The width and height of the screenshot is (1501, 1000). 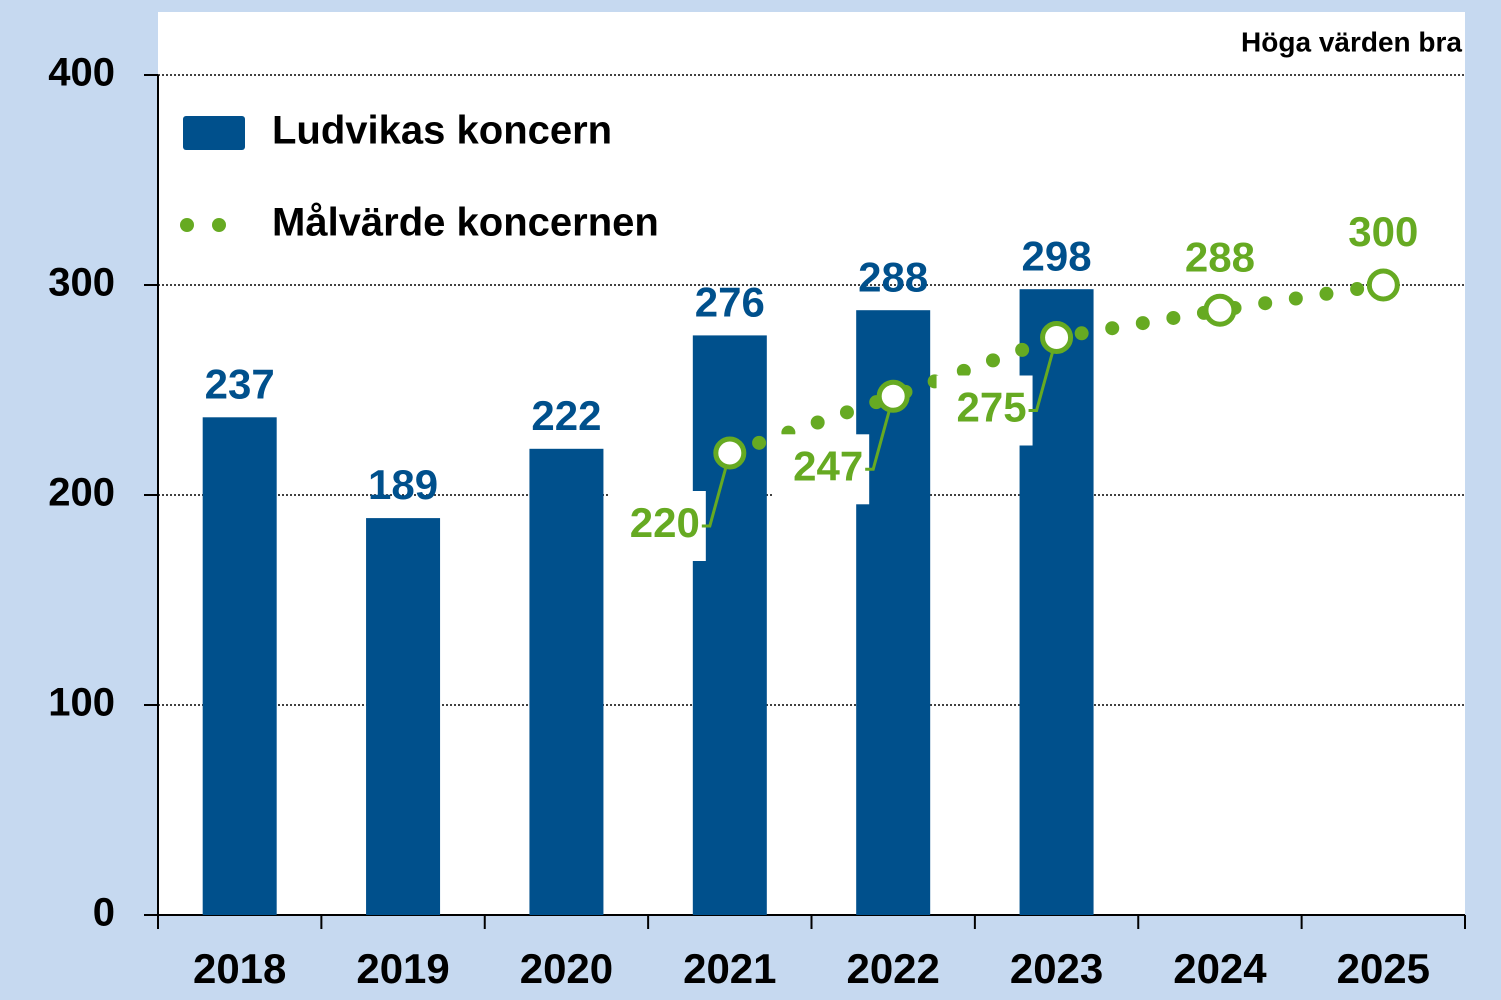 What do you see at coordinates (104, 913) in the screenshot?
I see `y-tick-label: 0` at bounding box center [104, 913].